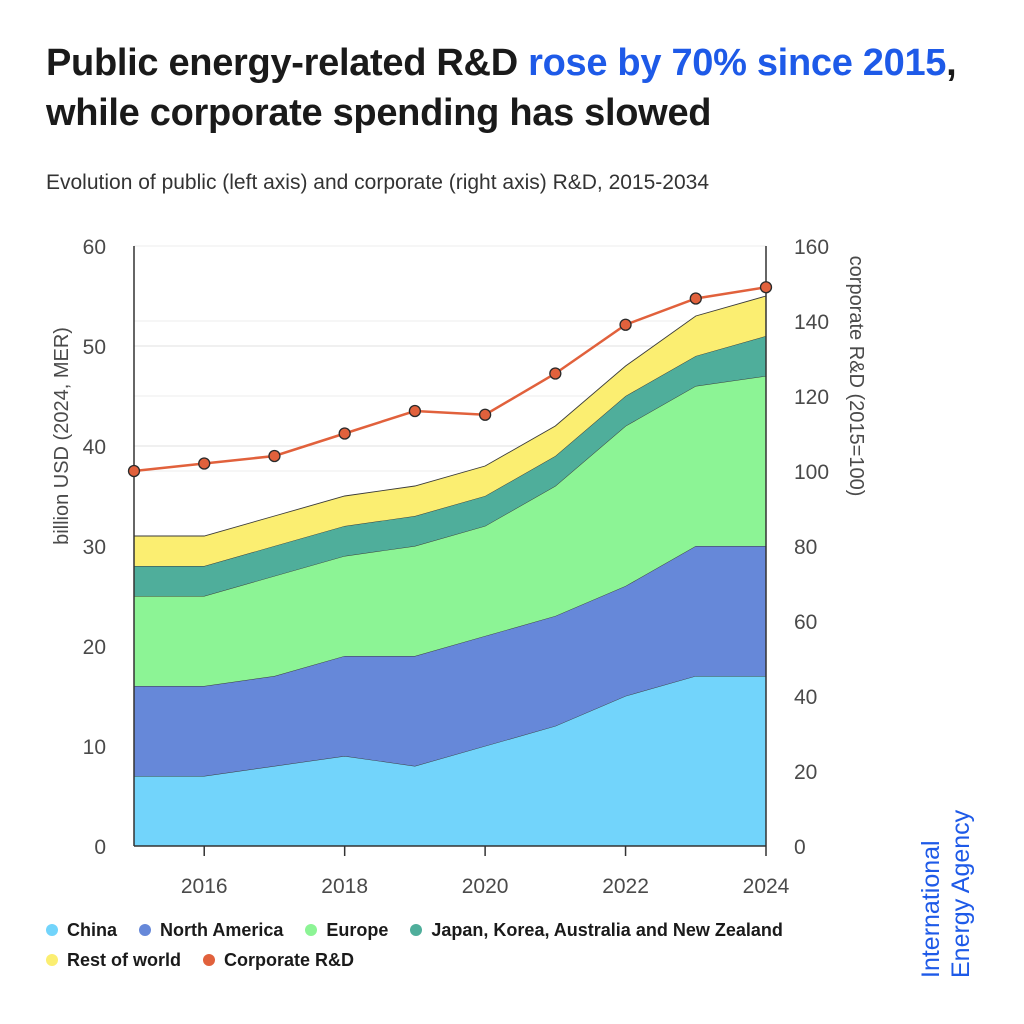 Image resolution: width=1024 pixels, height=1024 pixels. Describe the element at coordinates (222, 929) in the screenshot. I see `legend-label: North America` at that location.